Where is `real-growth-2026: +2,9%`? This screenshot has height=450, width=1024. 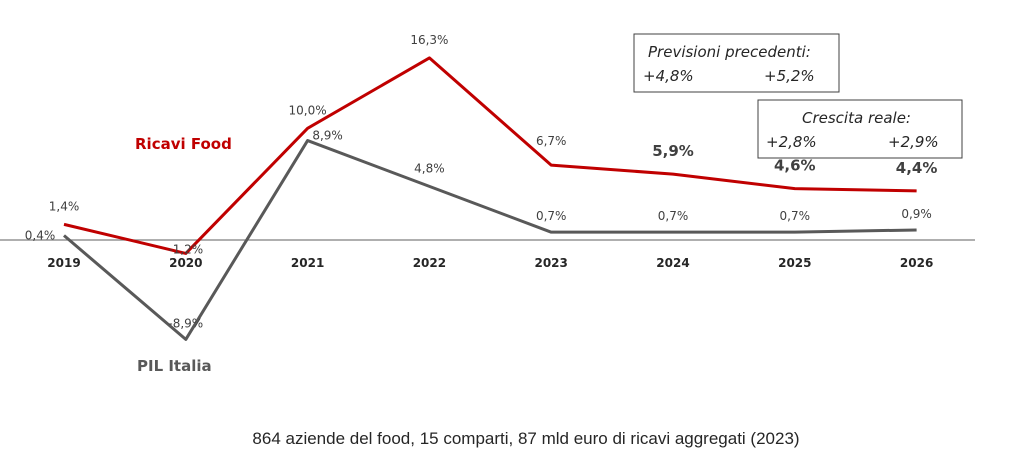 real-growth-2026: +2,9% is located at coordinates (913, 142).